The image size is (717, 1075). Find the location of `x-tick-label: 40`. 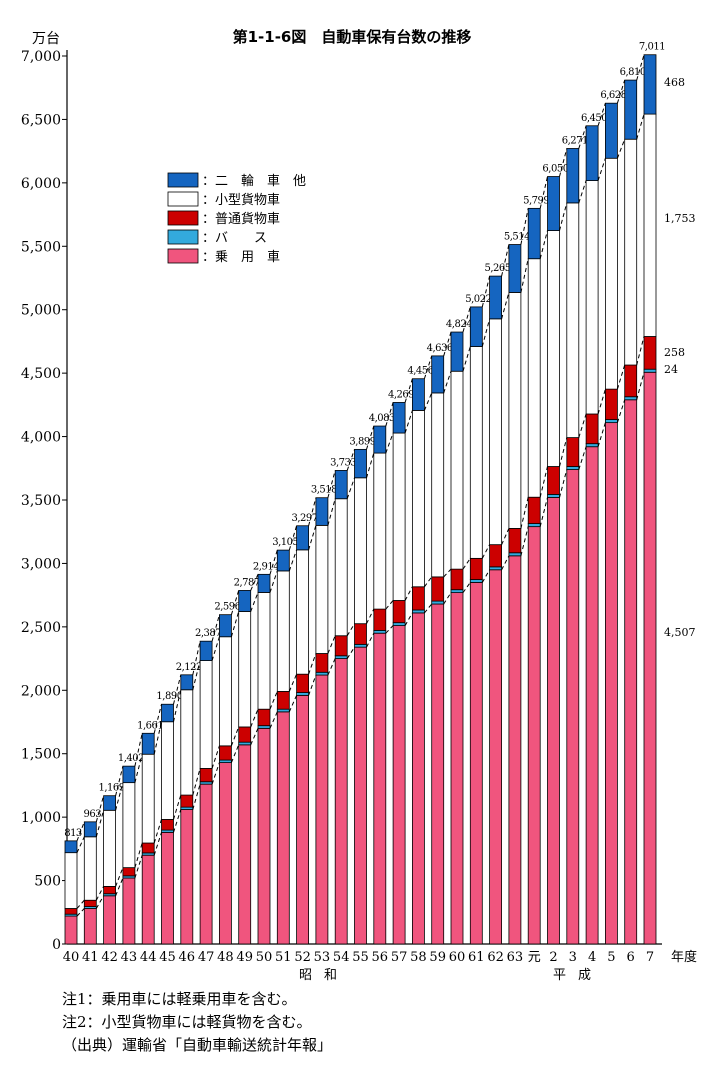

x-tick-label: 40 is located at coordinates (71, 957).